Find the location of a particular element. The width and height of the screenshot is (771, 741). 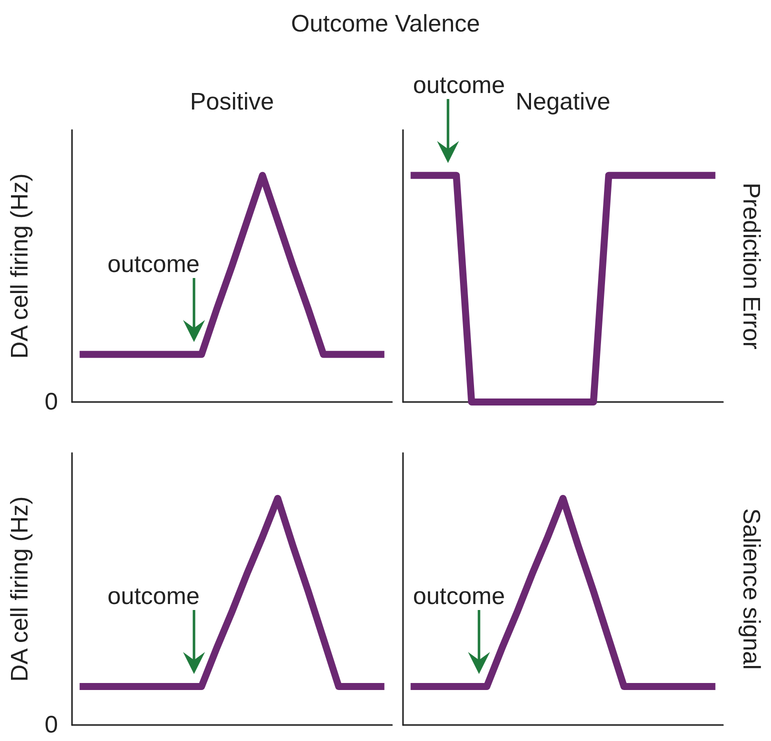

chart-subtitle: Positive is located at coordinates (232, 102).